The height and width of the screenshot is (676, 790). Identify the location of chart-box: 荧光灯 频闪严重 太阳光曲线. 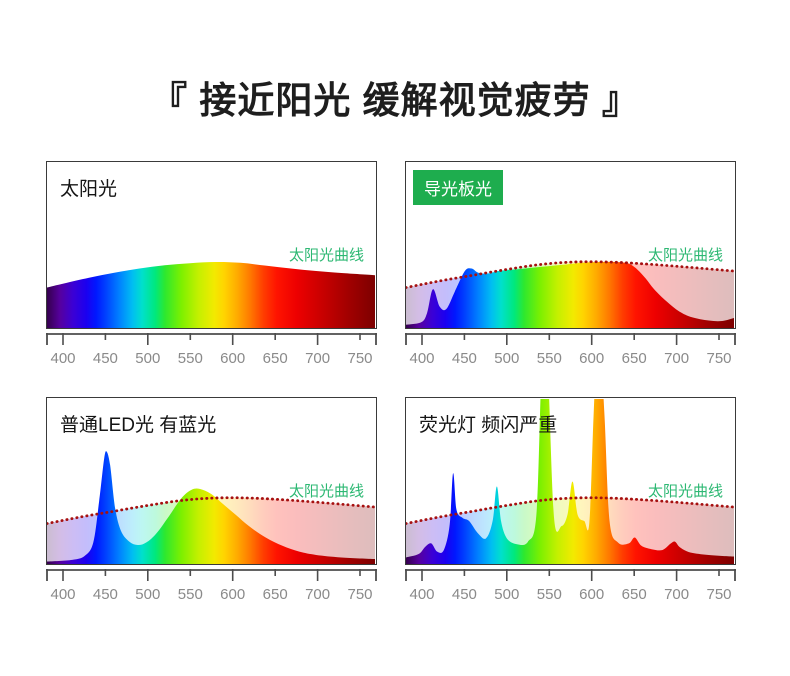
(570, 481).